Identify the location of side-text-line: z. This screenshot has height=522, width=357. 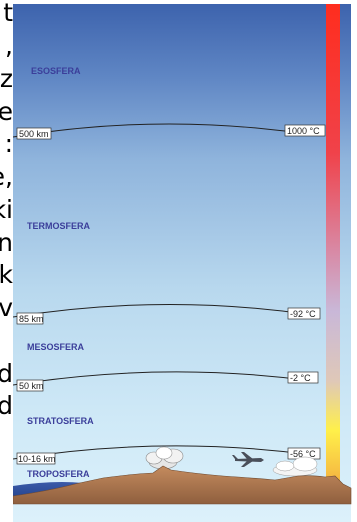
(6, 78).